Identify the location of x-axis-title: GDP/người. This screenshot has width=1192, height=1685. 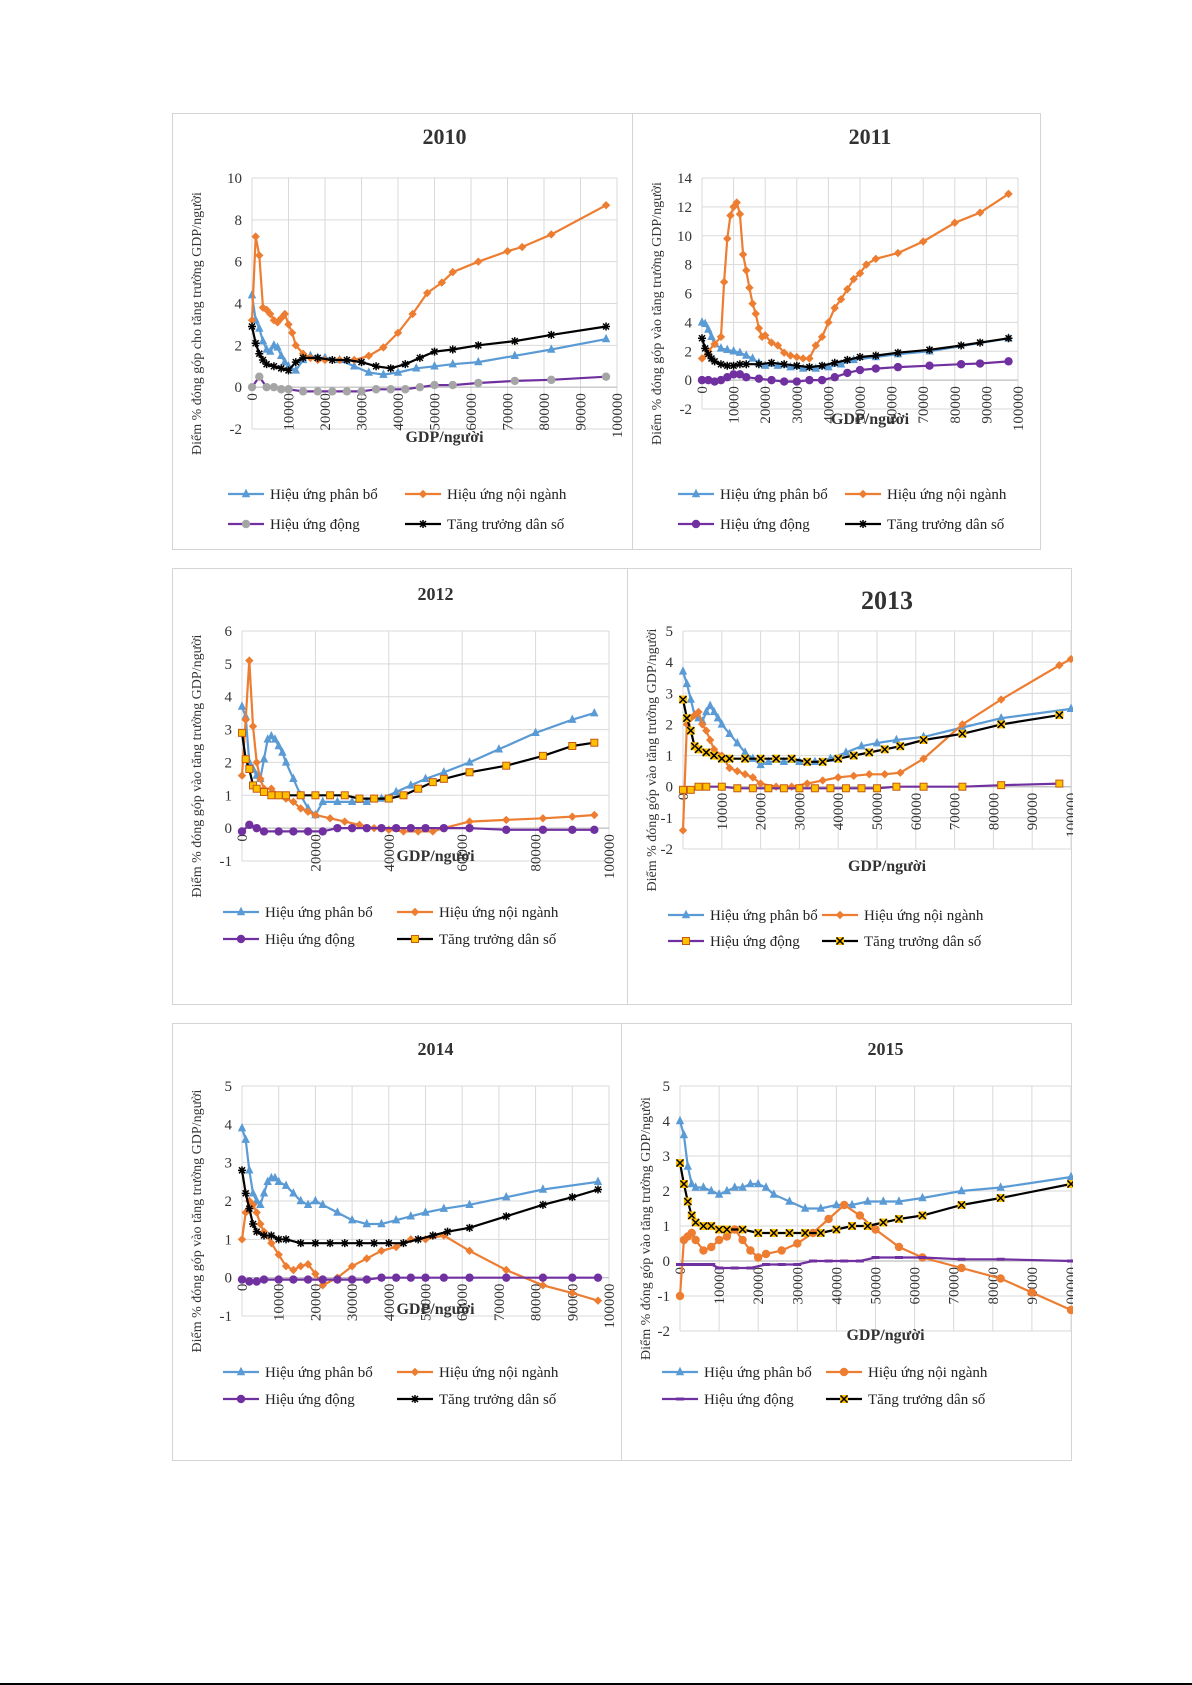
(435, 856).